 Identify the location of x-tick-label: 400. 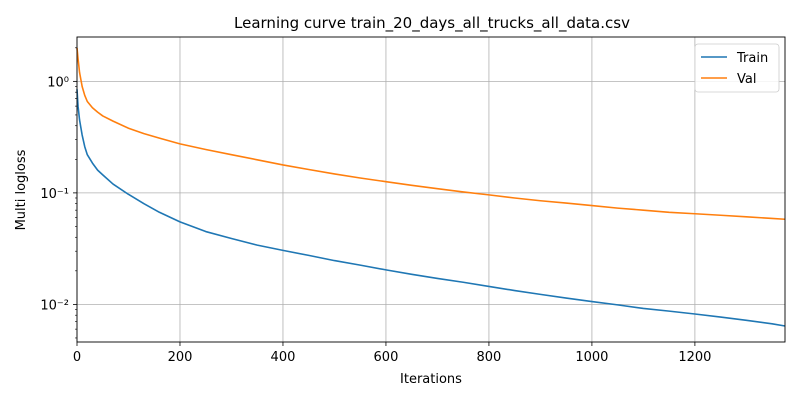
(283, 357).